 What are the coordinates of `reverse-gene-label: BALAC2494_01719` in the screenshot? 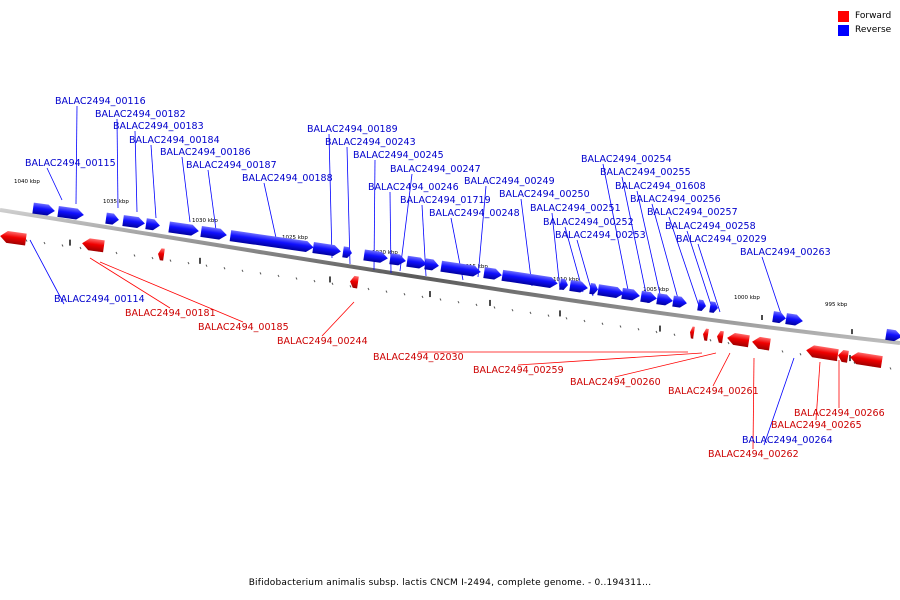 It's located at (445, 200).